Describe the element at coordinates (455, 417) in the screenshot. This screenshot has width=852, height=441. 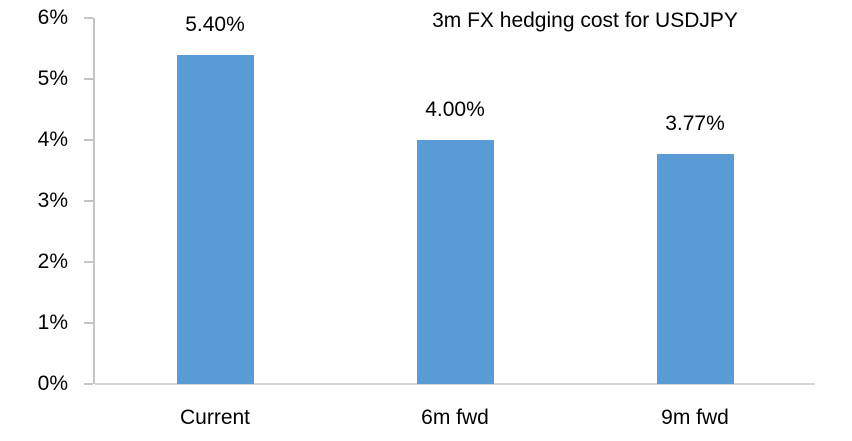
I see `category-label-6m-fwd: 6m fwd` at that location.